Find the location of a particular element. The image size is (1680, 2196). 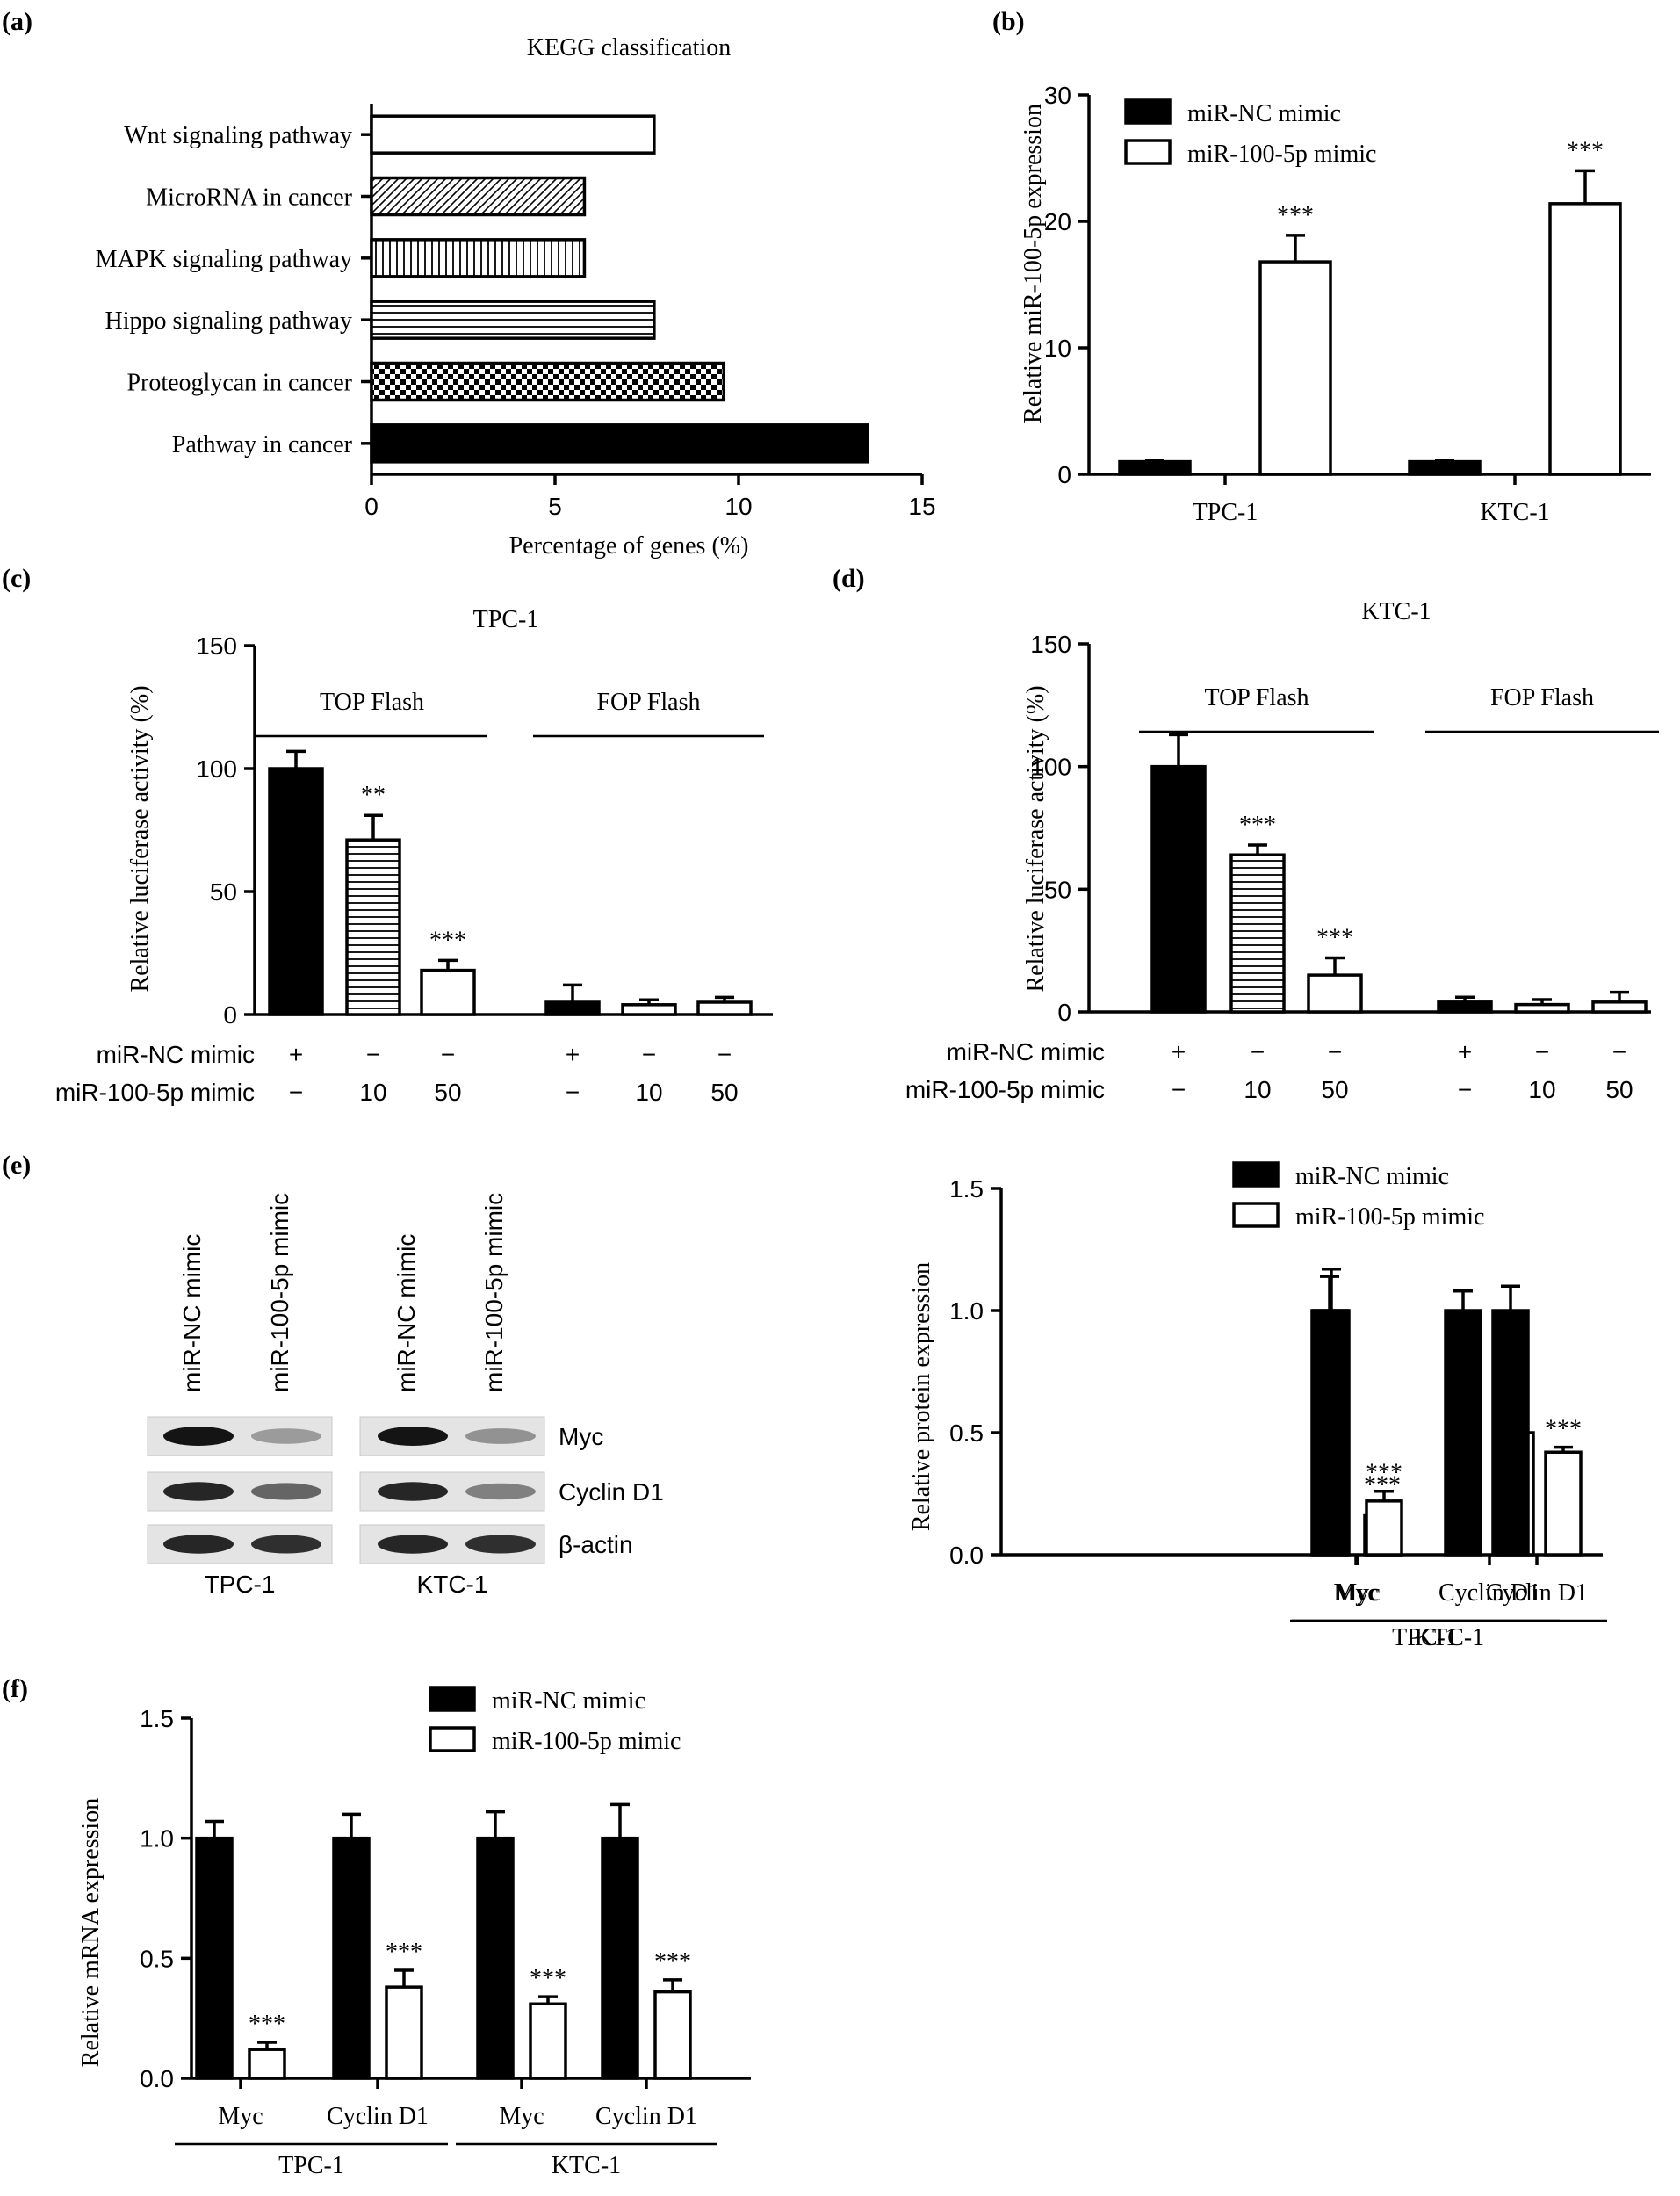

category-label: MAPK signaling pathway is located at coordinates (224, 259).